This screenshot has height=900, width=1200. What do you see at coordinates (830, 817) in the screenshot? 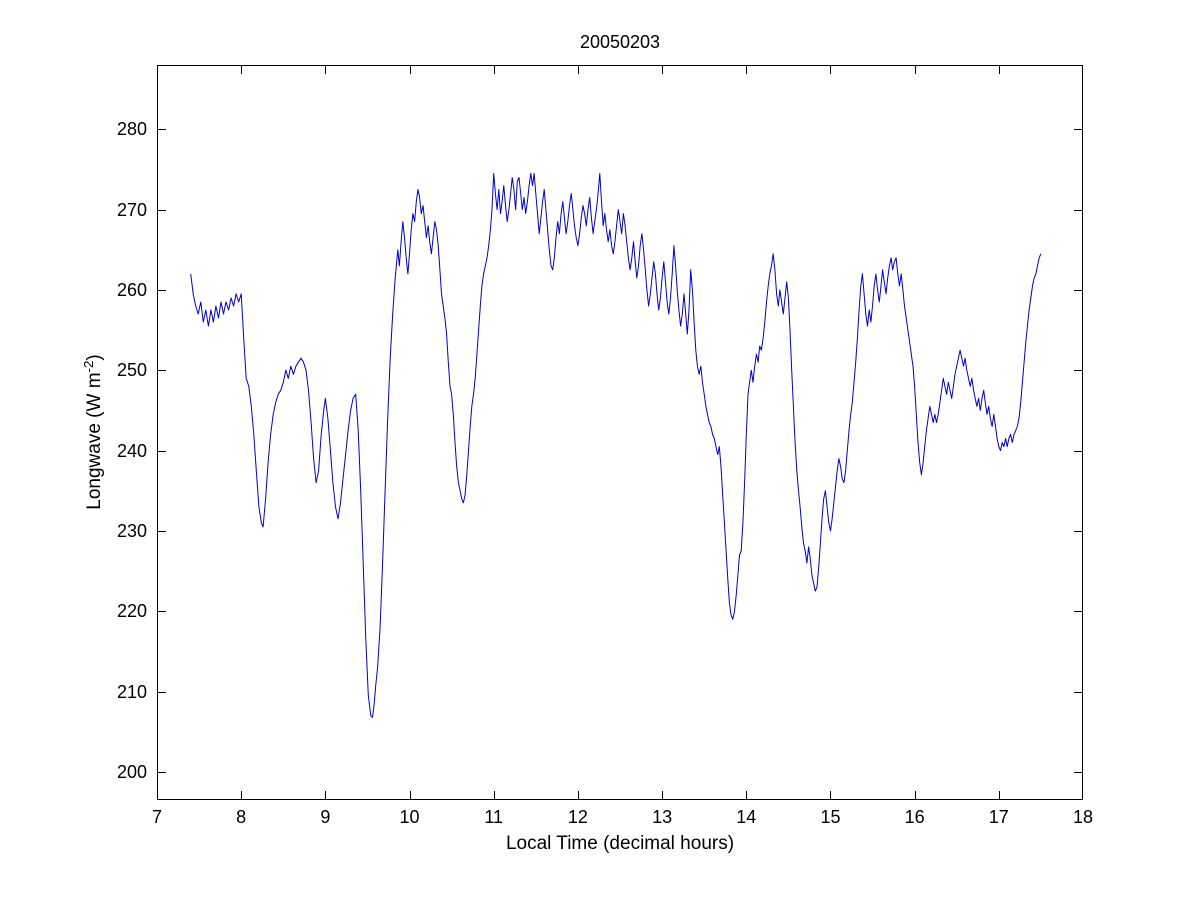
I see `x-tick-label: 15` at bounding box center [830, 817].